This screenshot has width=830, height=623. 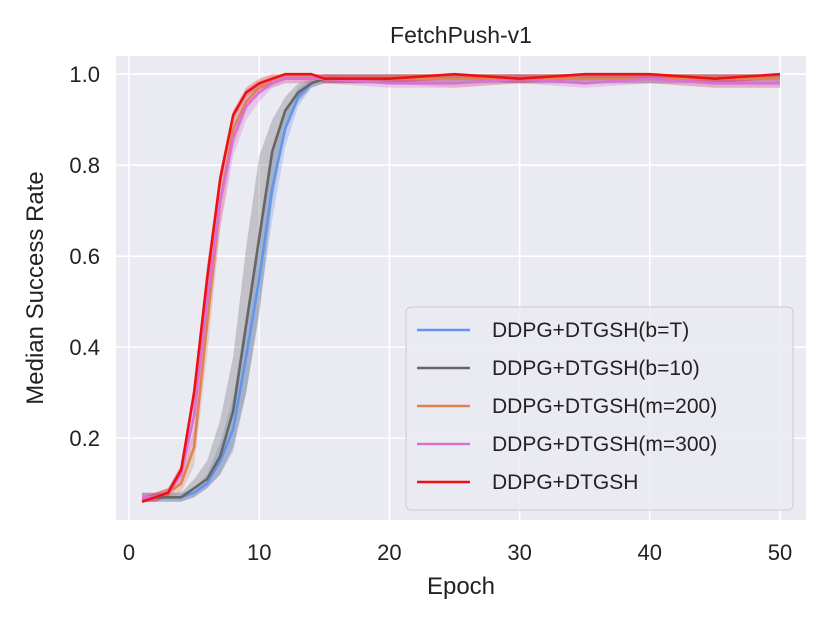 I want to click on legend-label: DDPG+DTGSH(b=T), so click(x=590, y=330).